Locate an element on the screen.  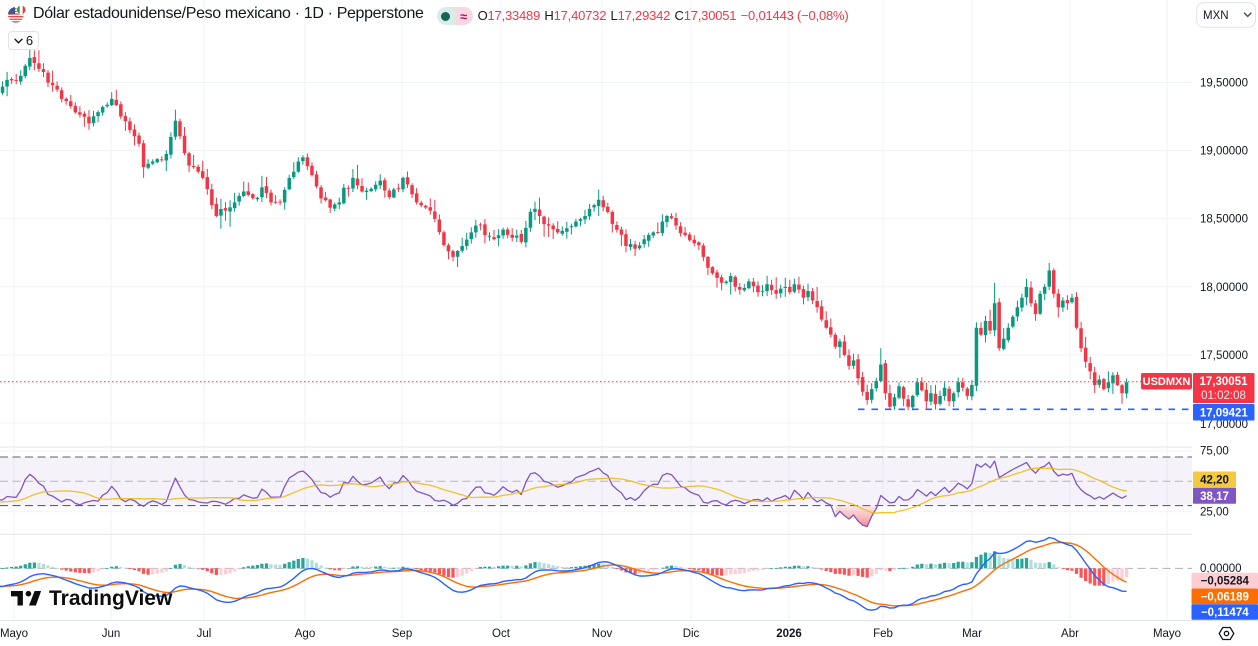
svg-text: Mar is located at coordinates (972, 634).